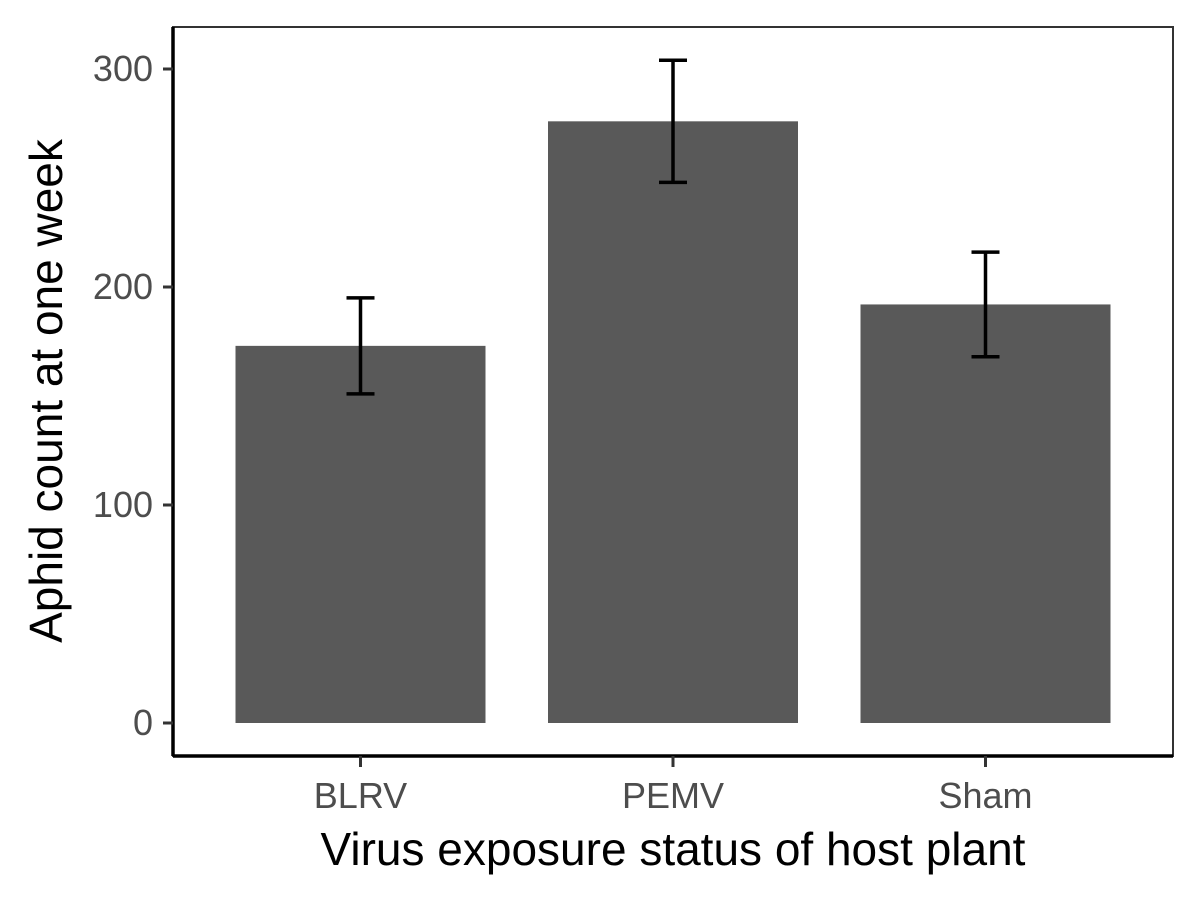  I want to click on x-tick-label-pemv: PEMV, so click(673, 795).